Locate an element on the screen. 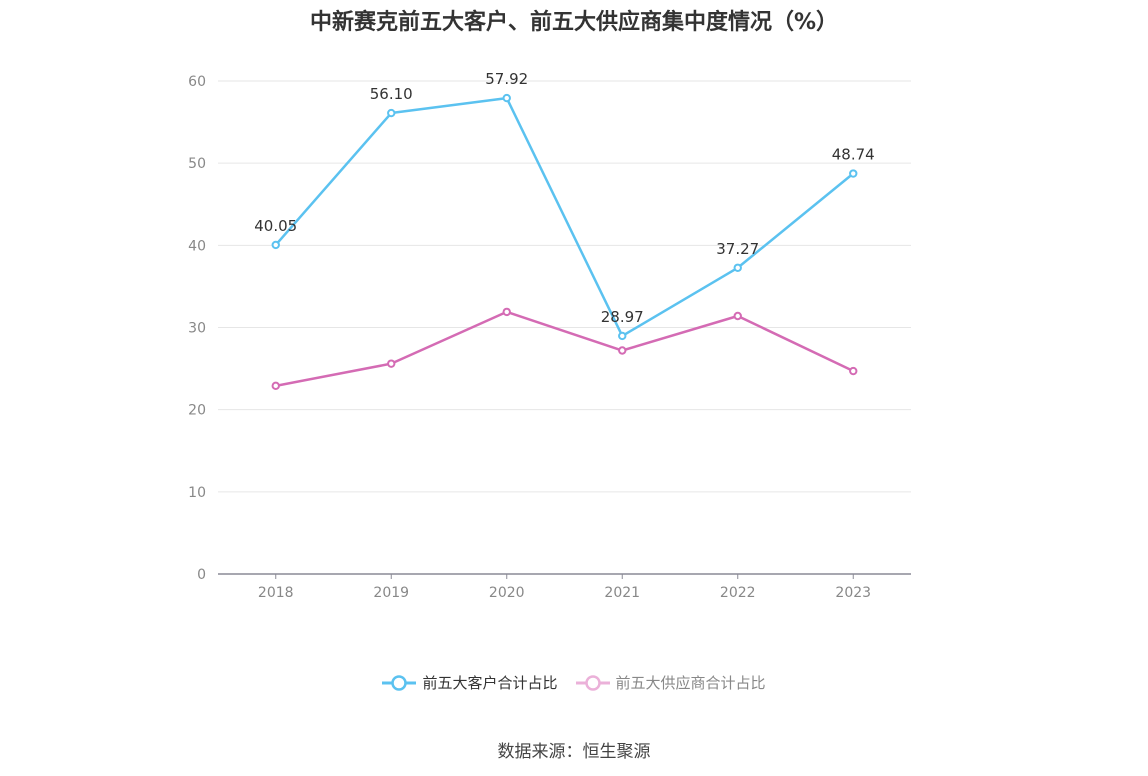  legend-label-suppliers: 前五大供应商合计占比 is located at coordinates (690, 683).